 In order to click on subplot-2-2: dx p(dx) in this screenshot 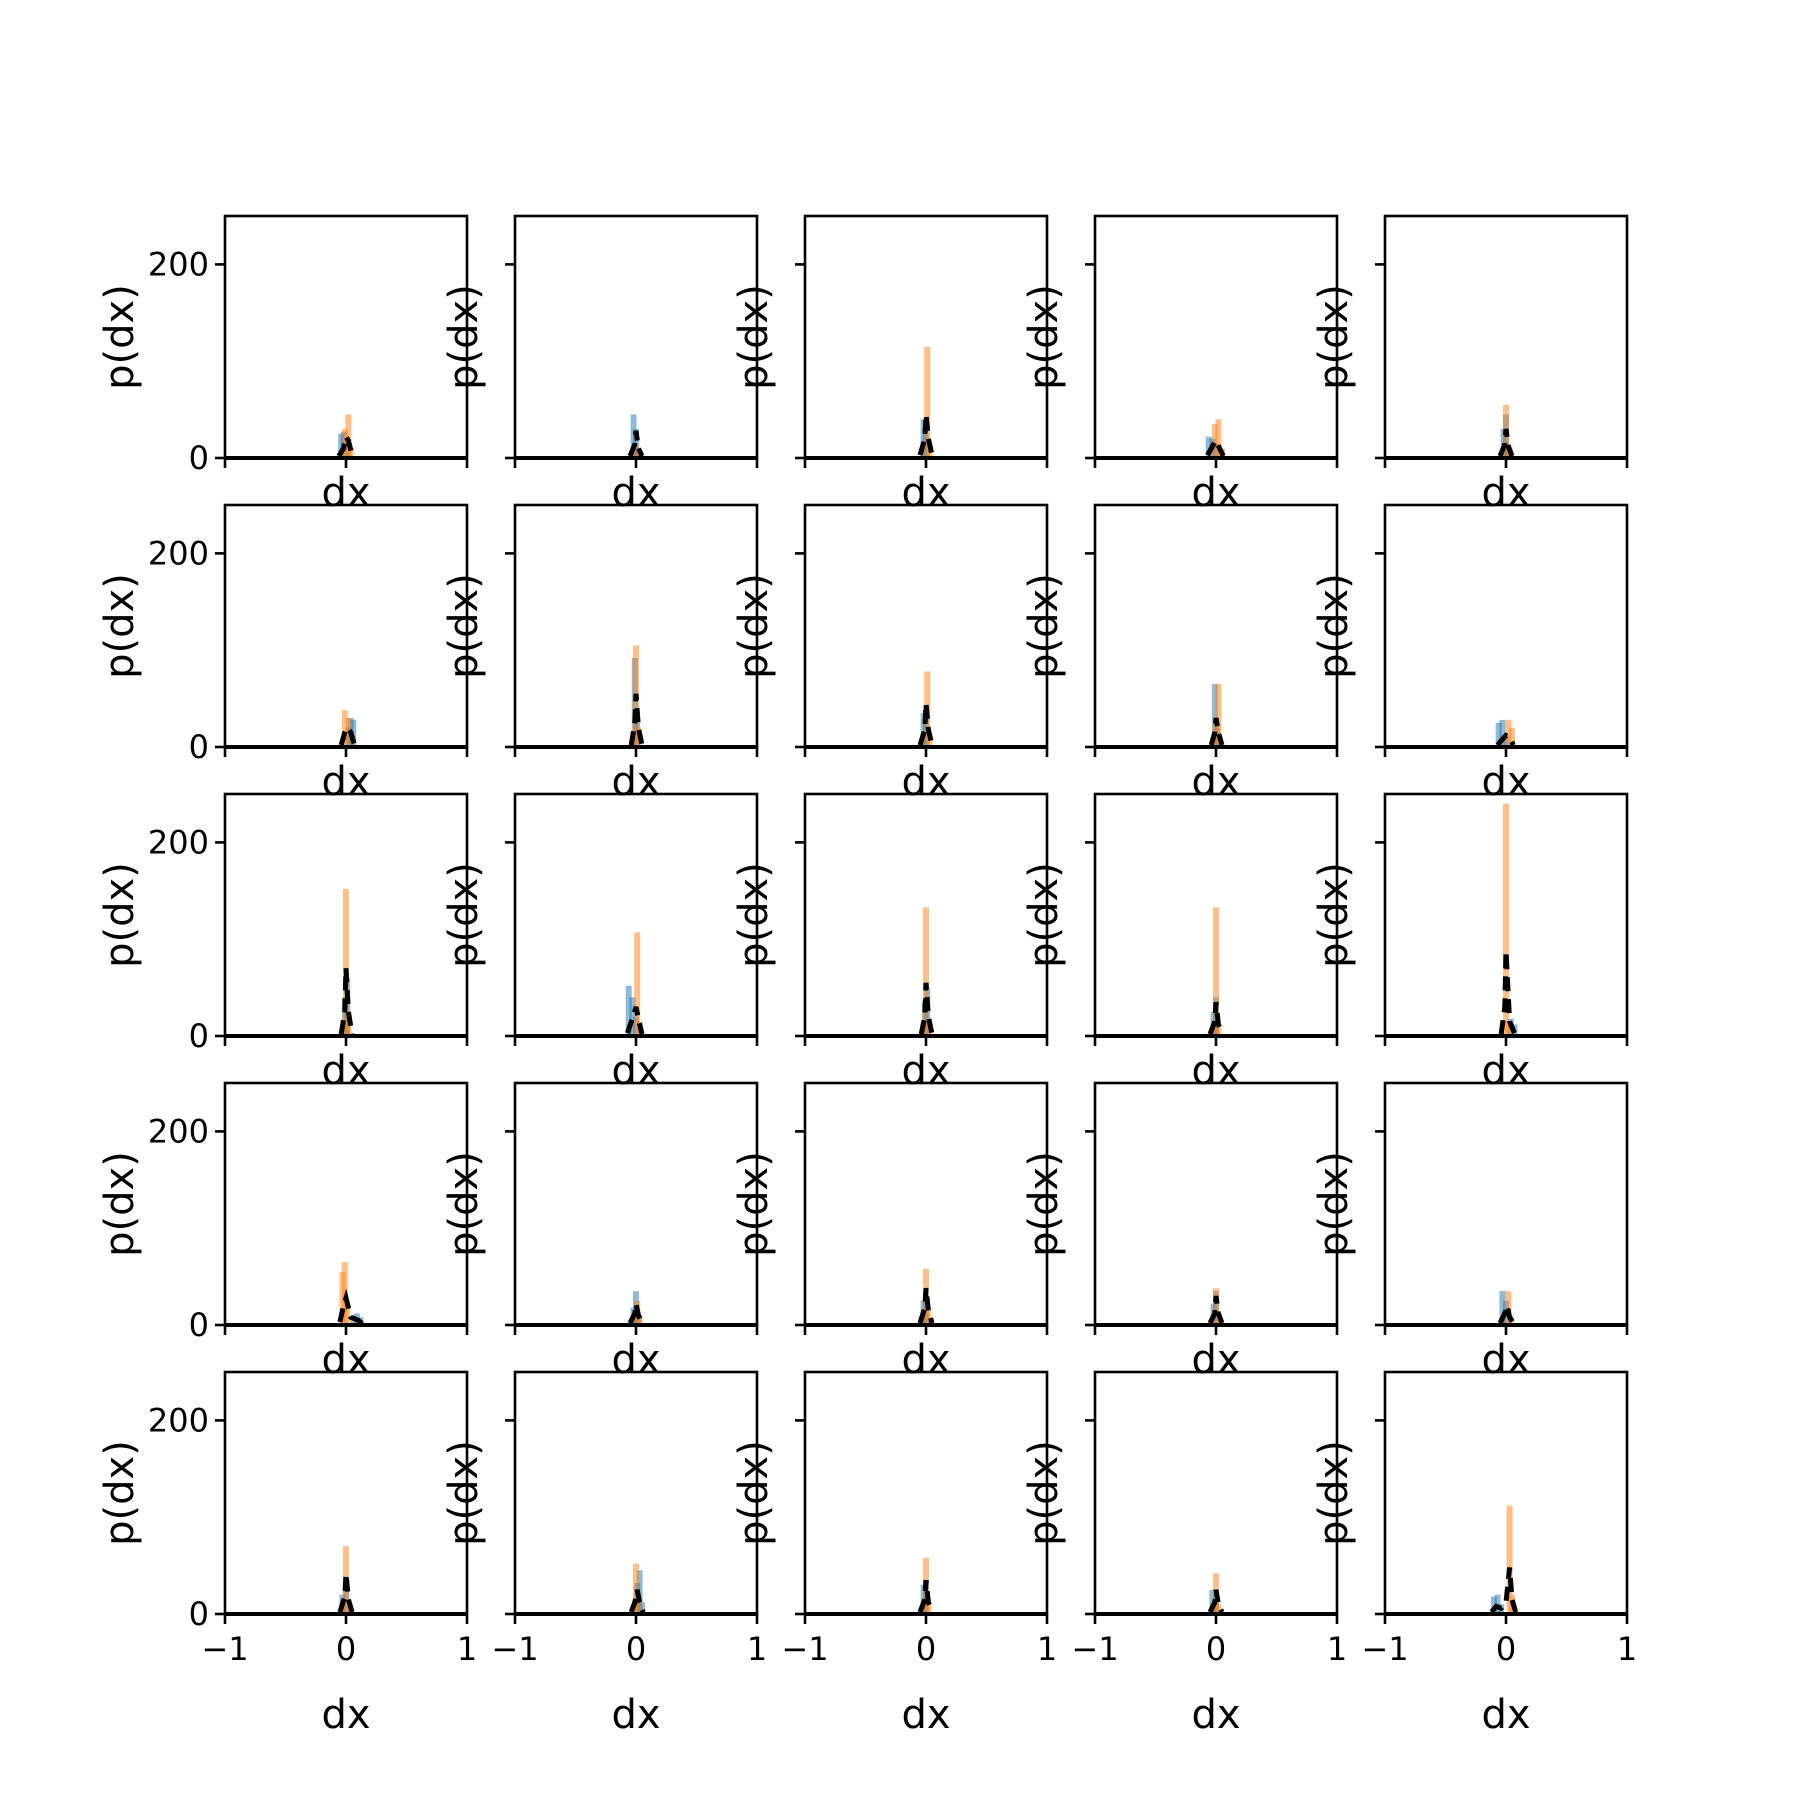, I will do `click(600, 654)`.